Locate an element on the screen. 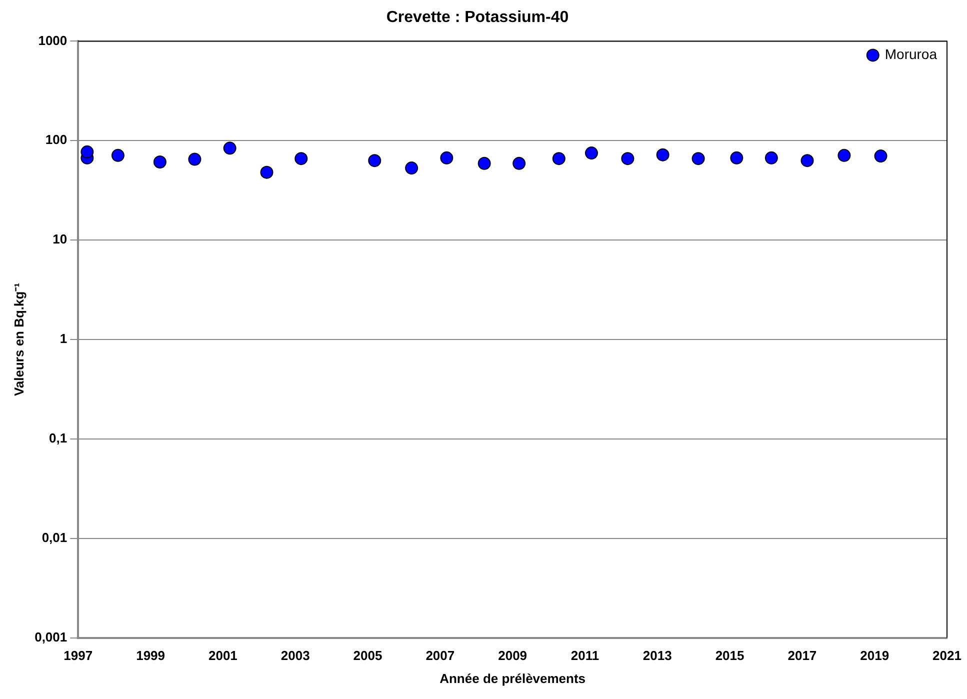  y-tick-label: 1000 is located at coordinates (53, 40).